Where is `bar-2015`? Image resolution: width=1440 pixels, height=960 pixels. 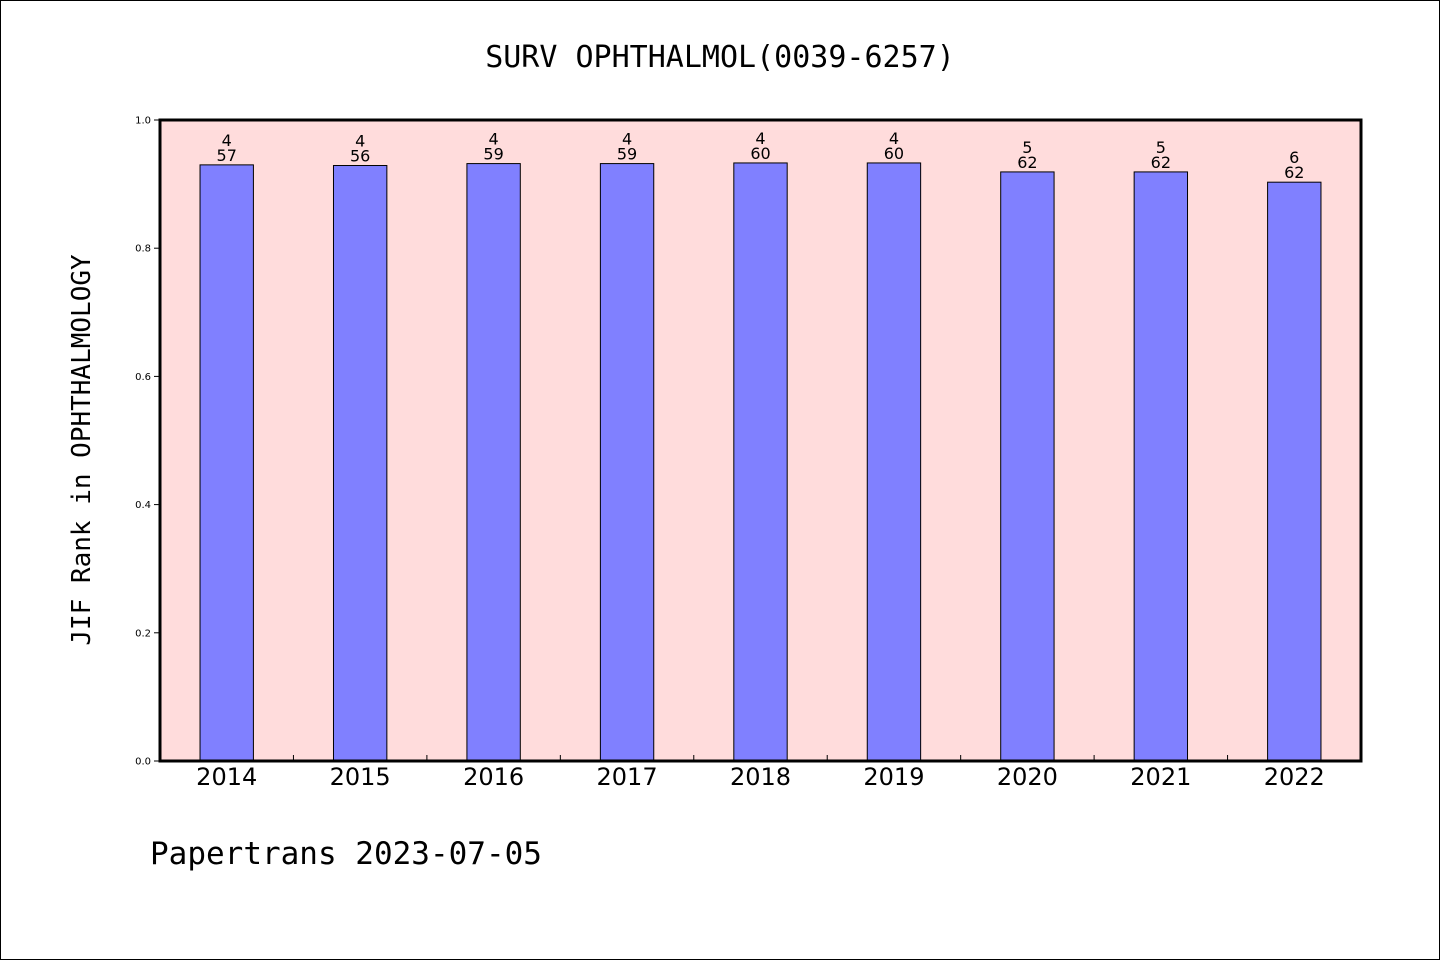 bar-2015 is located at coordinates (360, 463).